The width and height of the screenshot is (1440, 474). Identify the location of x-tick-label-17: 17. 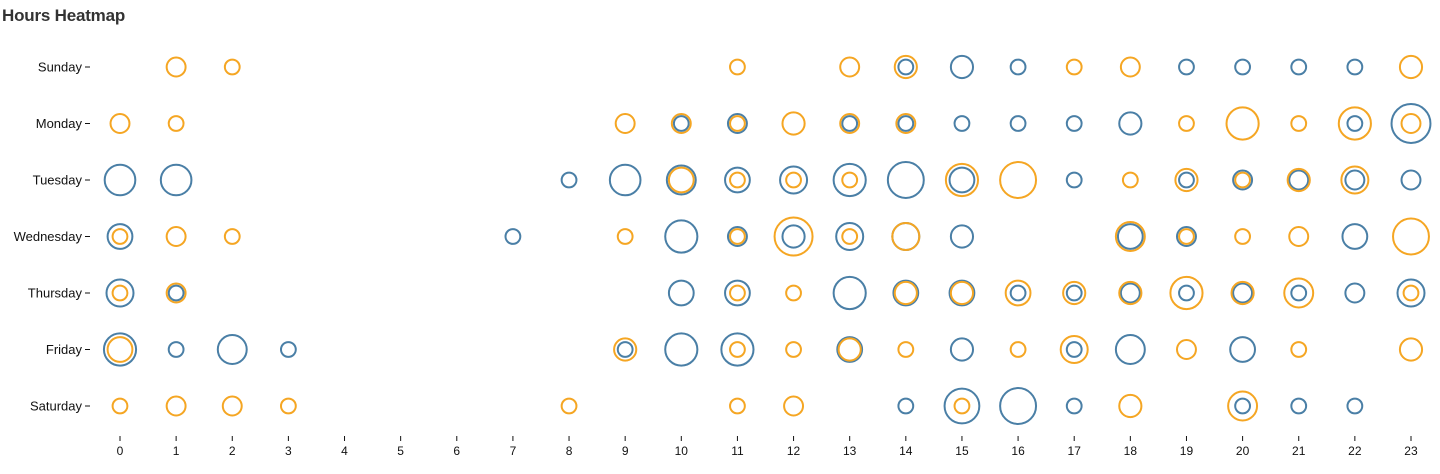
(1075, 451).